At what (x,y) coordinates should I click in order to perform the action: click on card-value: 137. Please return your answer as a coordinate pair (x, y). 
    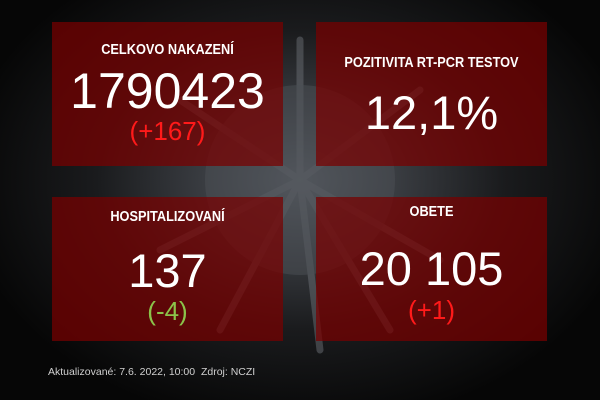
    Looking at the image, I should click on (167, 270).